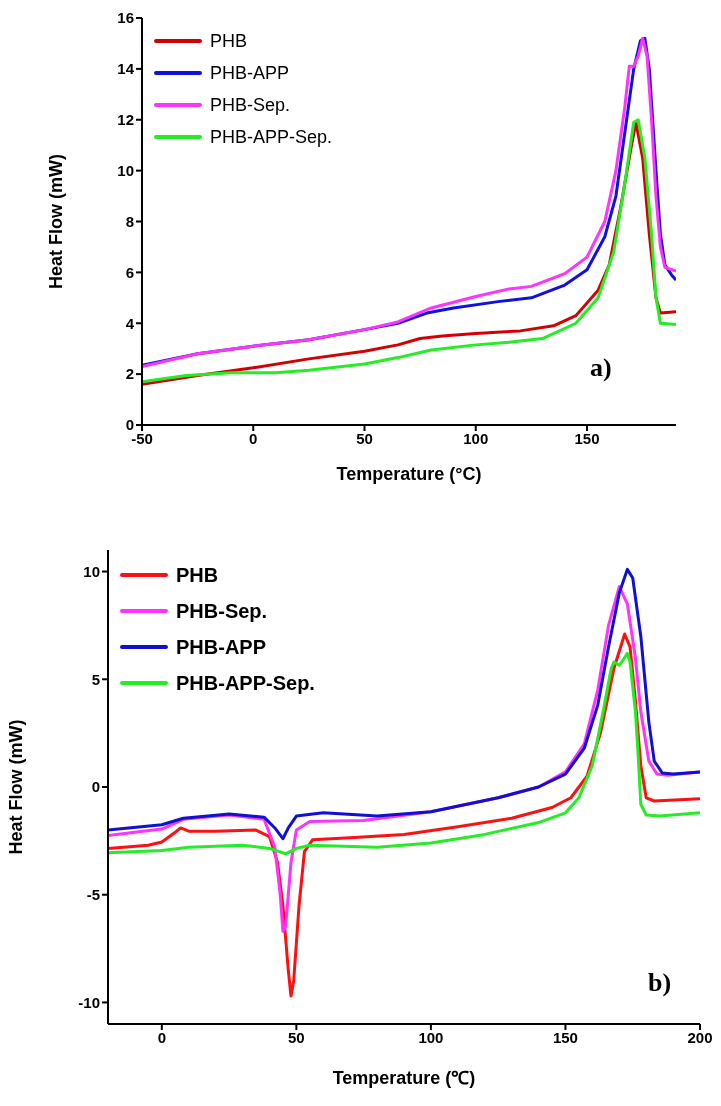 This screenshot has width=721, height=1106. What do you see at coordinates (404, 1078) in the screenshot?
I see `x-axis-title: Temperature (℃)` at bounding box center [404, 1078].